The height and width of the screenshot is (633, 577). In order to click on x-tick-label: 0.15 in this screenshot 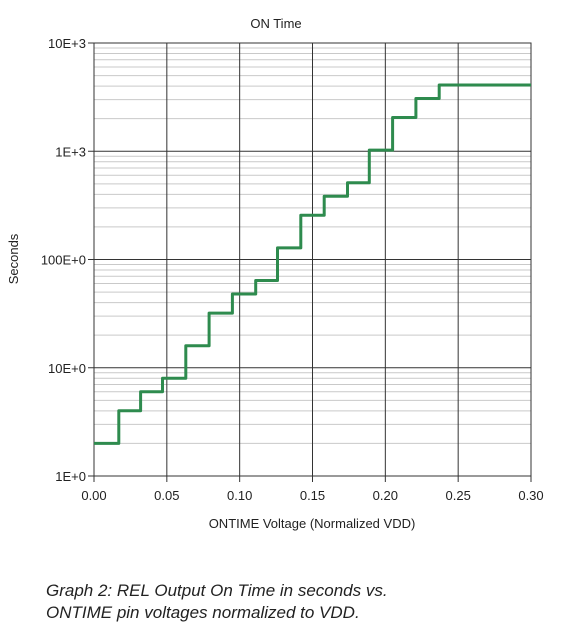, I will do `click(312, 495)`.